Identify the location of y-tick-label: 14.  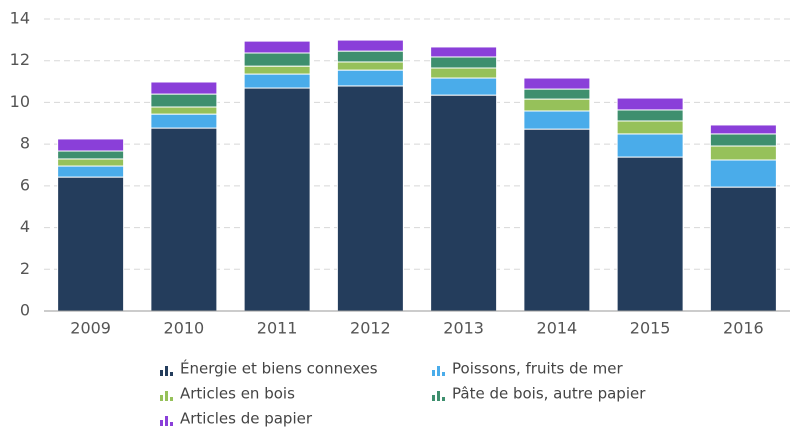
(20, 18).